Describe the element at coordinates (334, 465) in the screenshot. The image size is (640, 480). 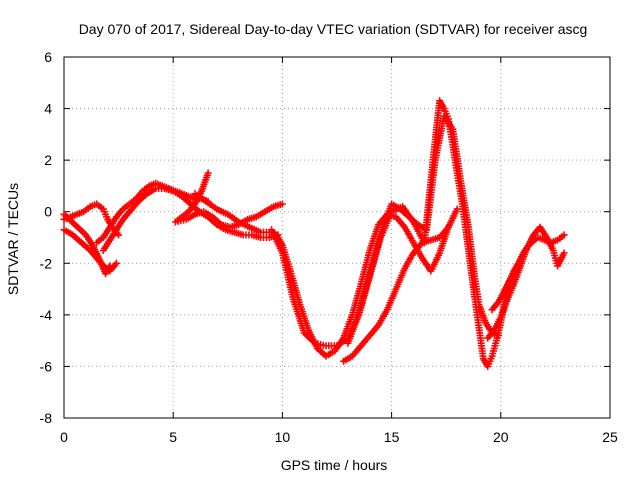
I see `x-axis-label: GPS time / hours` at that location.